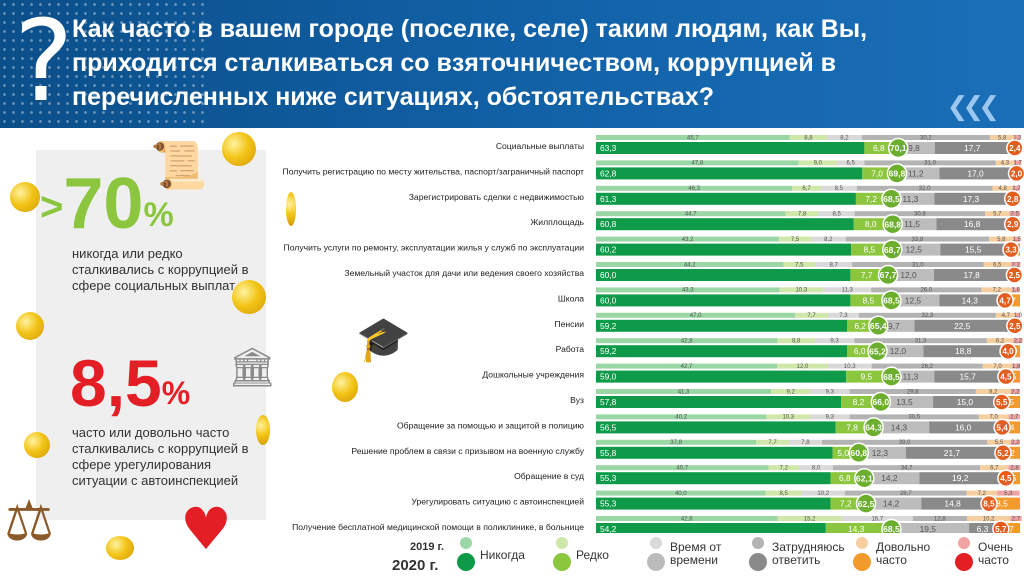  Describe the element at coordinates (967, 377) in the screenshot. I see `data-label-2020: 15,7` at that location.